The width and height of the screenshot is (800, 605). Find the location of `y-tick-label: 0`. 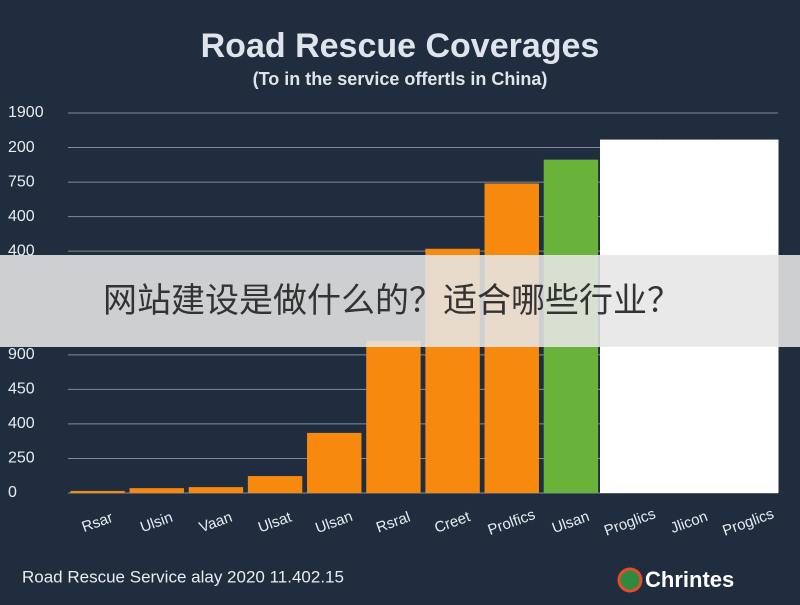

y-tick-label: 0 is located at coordinates (12, 492).